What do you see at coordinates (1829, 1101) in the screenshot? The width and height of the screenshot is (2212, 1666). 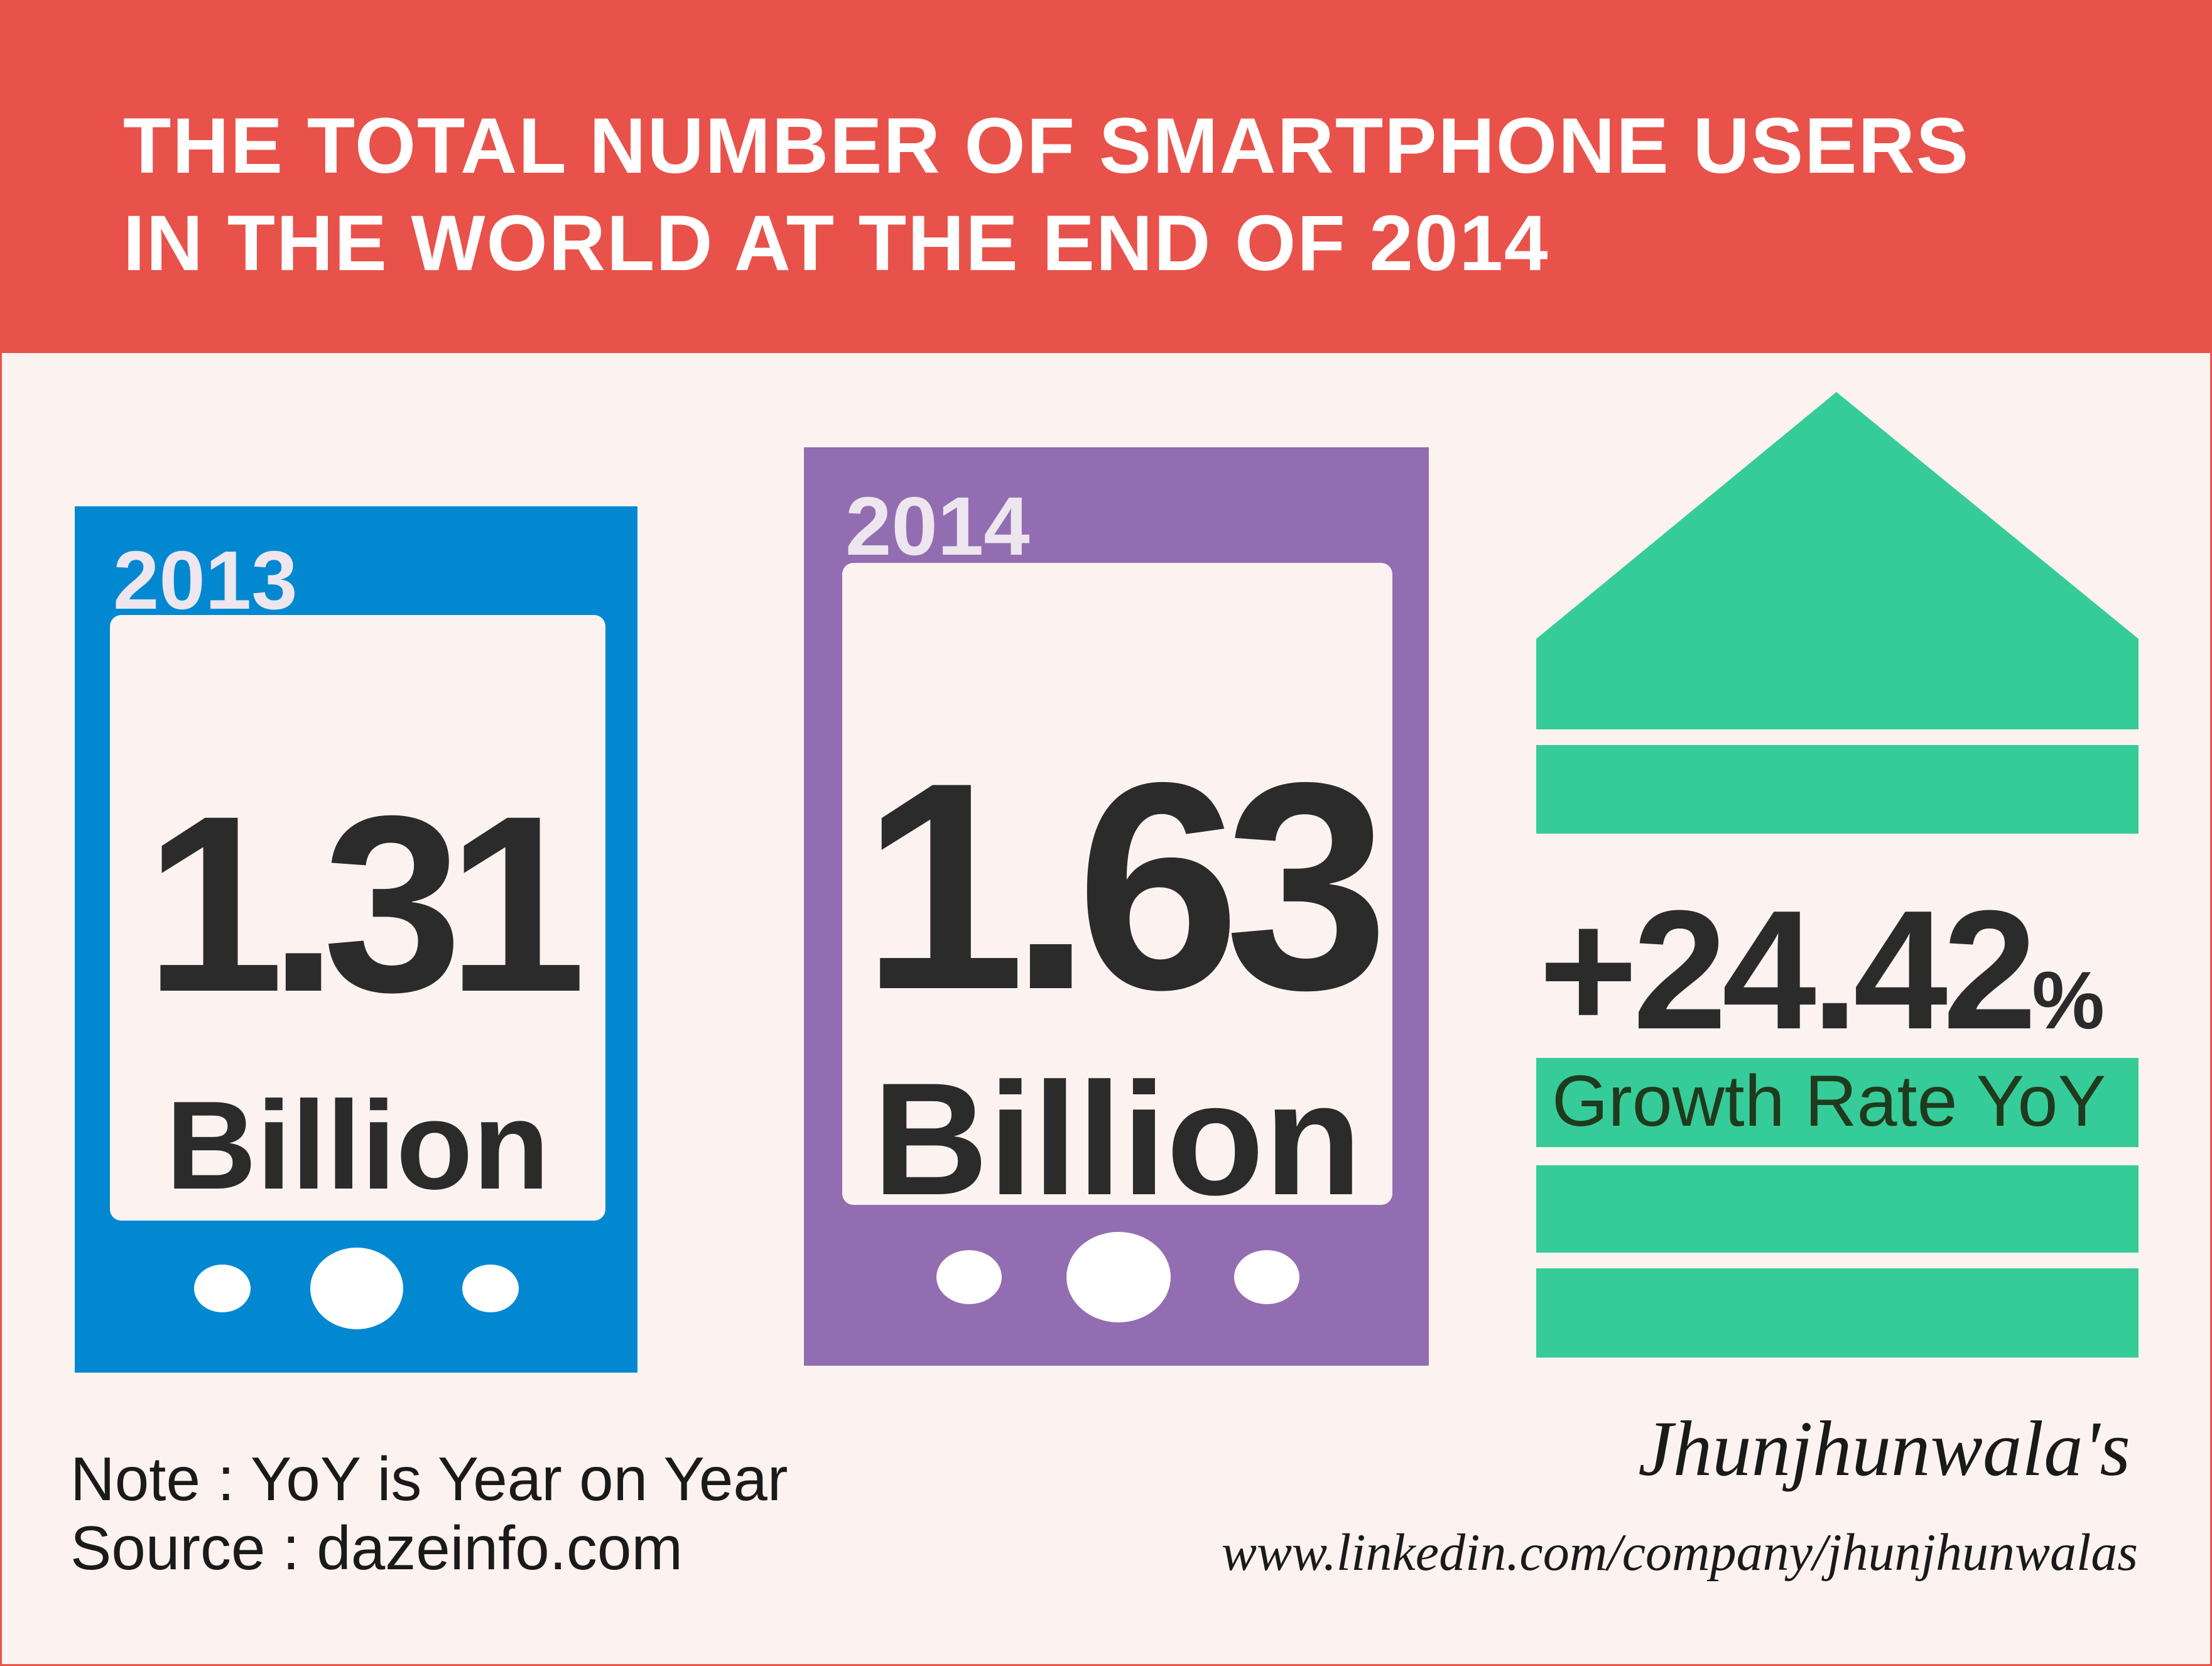 I see `growth-label: Growth Rate YoY` at bounding box center [1829, 1101].